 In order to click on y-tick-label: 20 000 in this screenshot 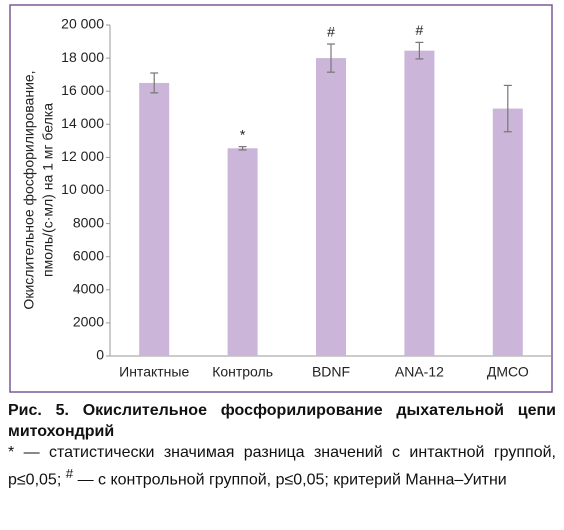, I will do `click(82, 24)`.